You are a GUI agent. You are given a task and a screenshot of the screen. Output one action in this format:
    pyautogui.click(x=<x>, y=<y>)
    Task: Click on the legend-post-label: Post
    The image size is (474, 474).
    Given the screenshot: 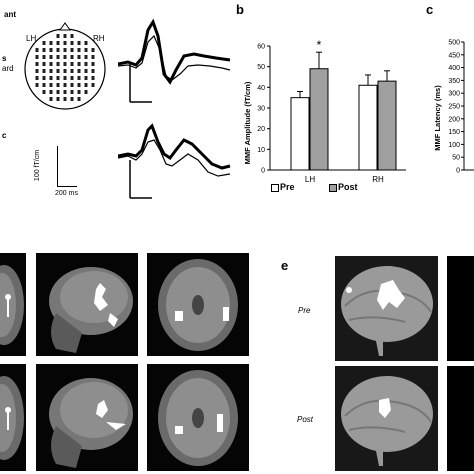 What is the action you would take?
    pyautogui.click(x=348, y=187)
    